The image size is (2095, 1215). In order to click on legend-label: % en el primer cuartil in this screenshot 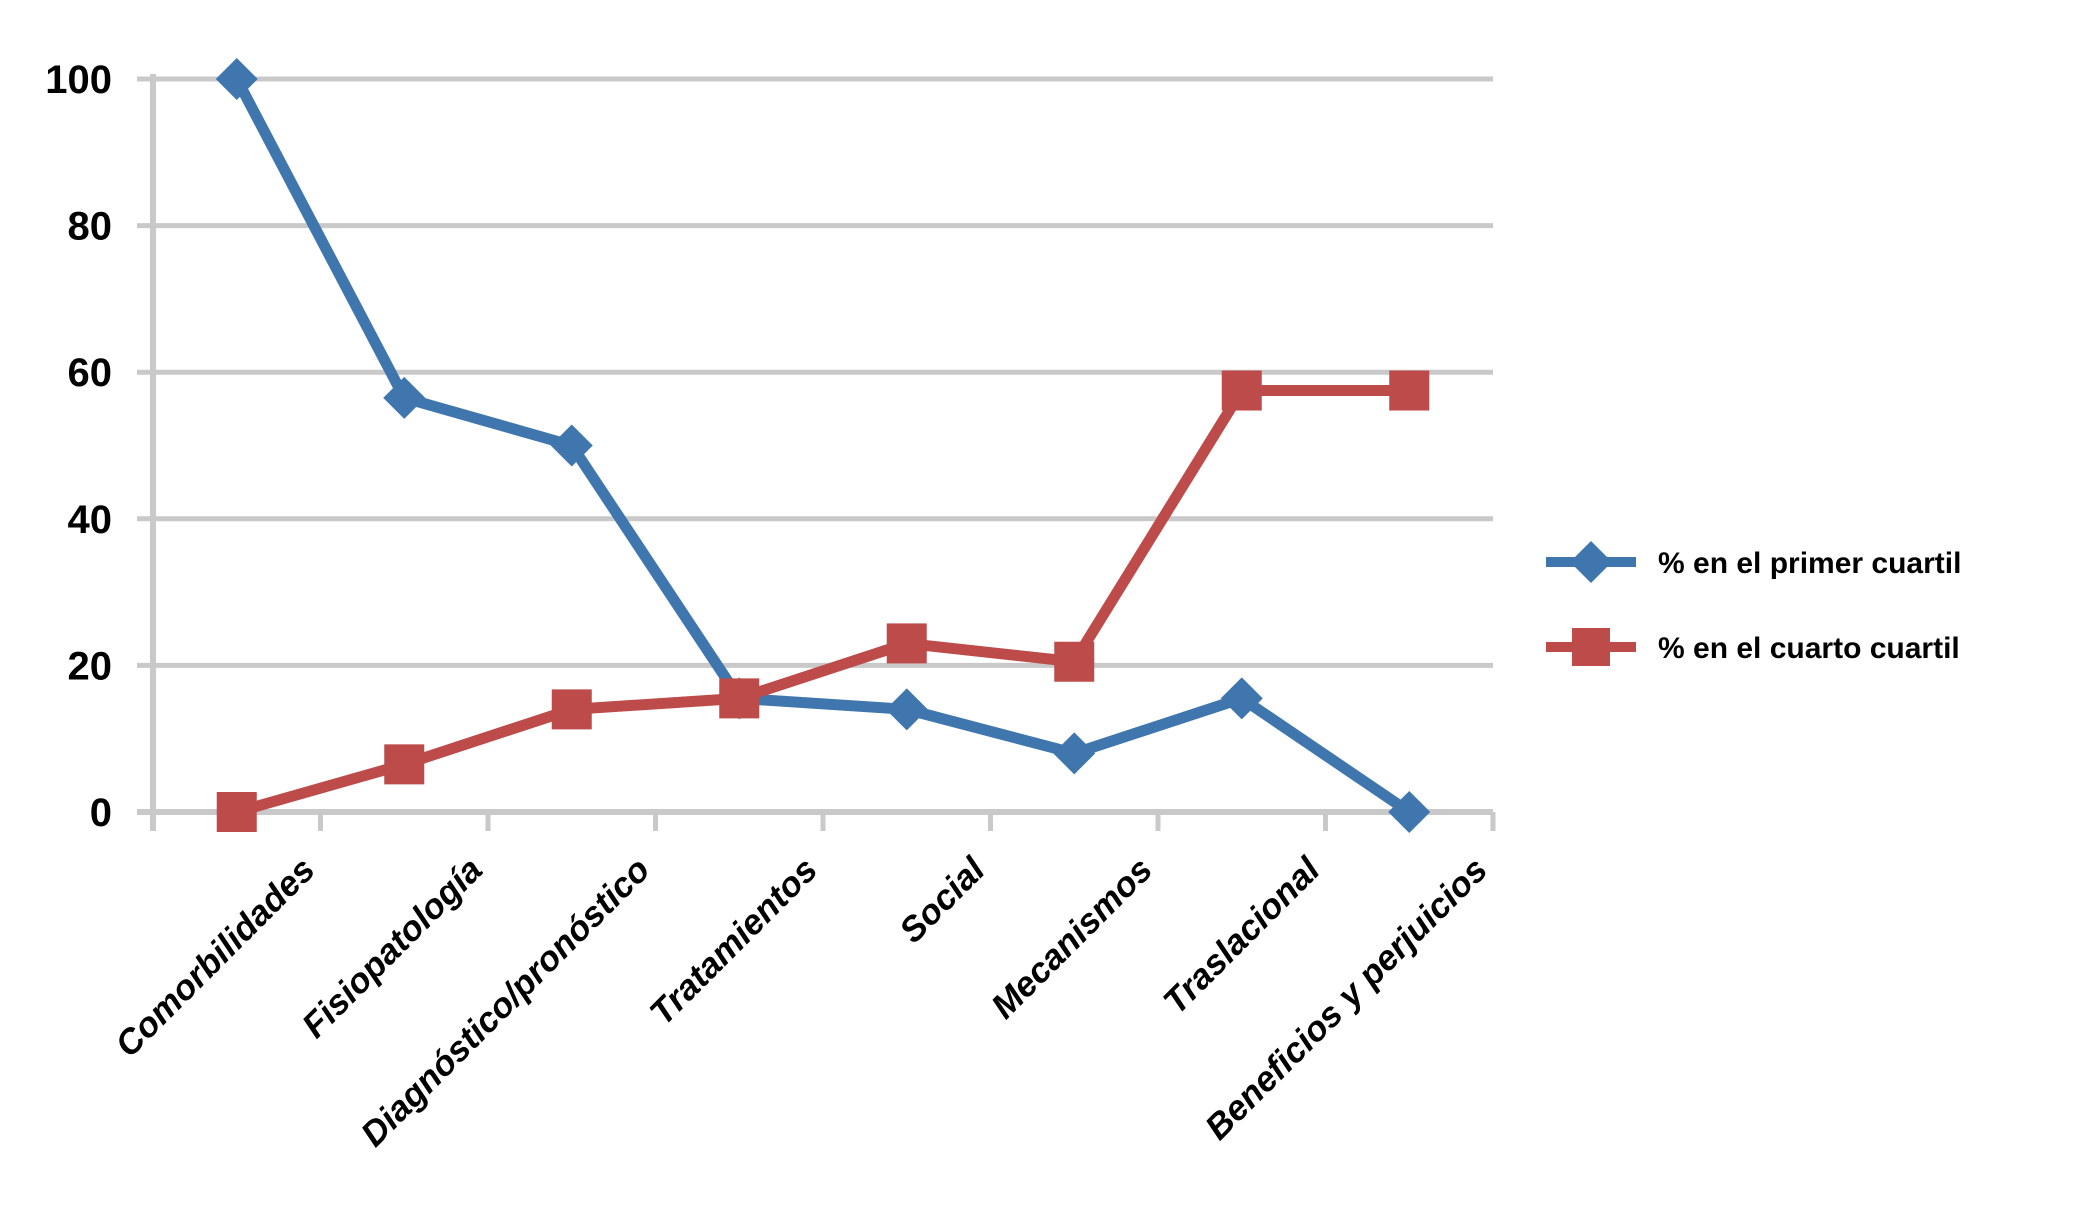, I will do `click(1809, 563)`.